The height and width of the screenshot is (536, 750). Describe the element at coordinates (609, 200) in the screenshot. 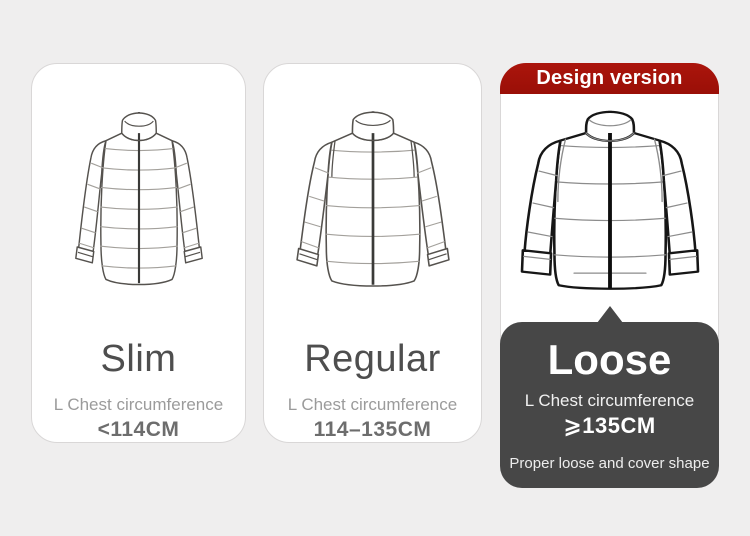

I see `loose-jacket-illustration` at that location.